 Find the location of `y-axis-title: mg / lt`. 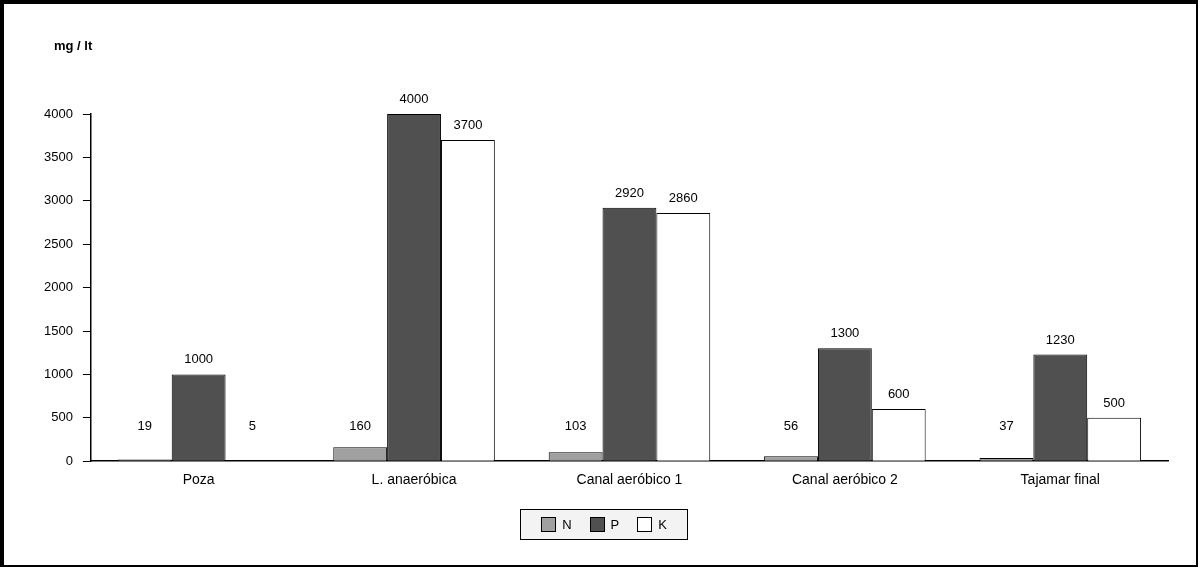

y-axis-title: mg / lt is located at coordinates (73, 46).